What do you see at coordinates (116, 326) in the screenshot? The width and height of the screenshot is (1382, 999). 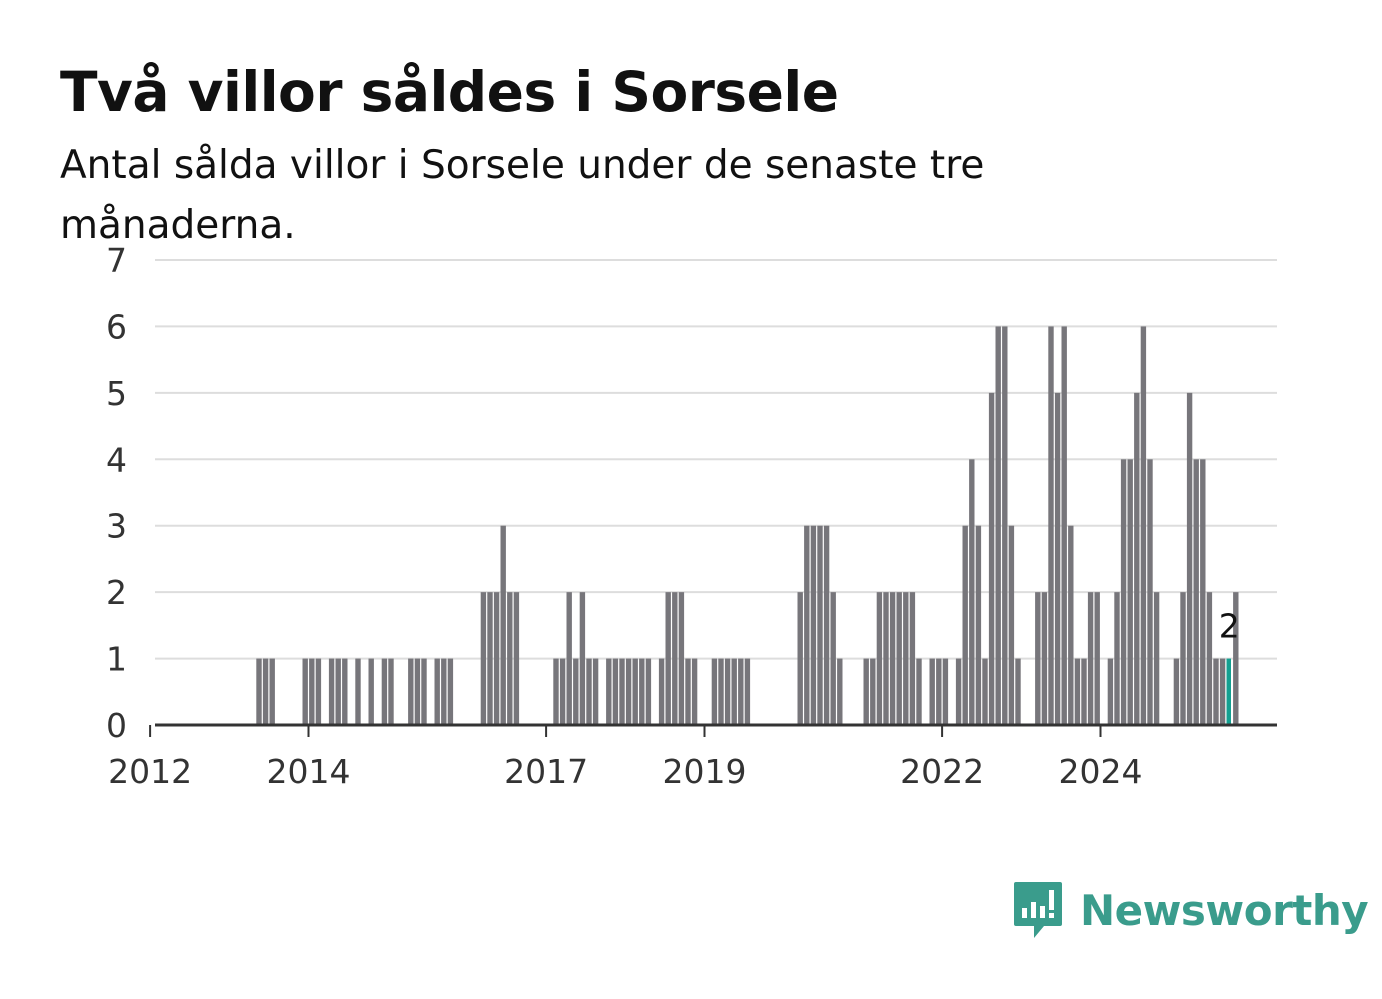 I see `y-tick-label: 6` at bounding box center [116, 326].